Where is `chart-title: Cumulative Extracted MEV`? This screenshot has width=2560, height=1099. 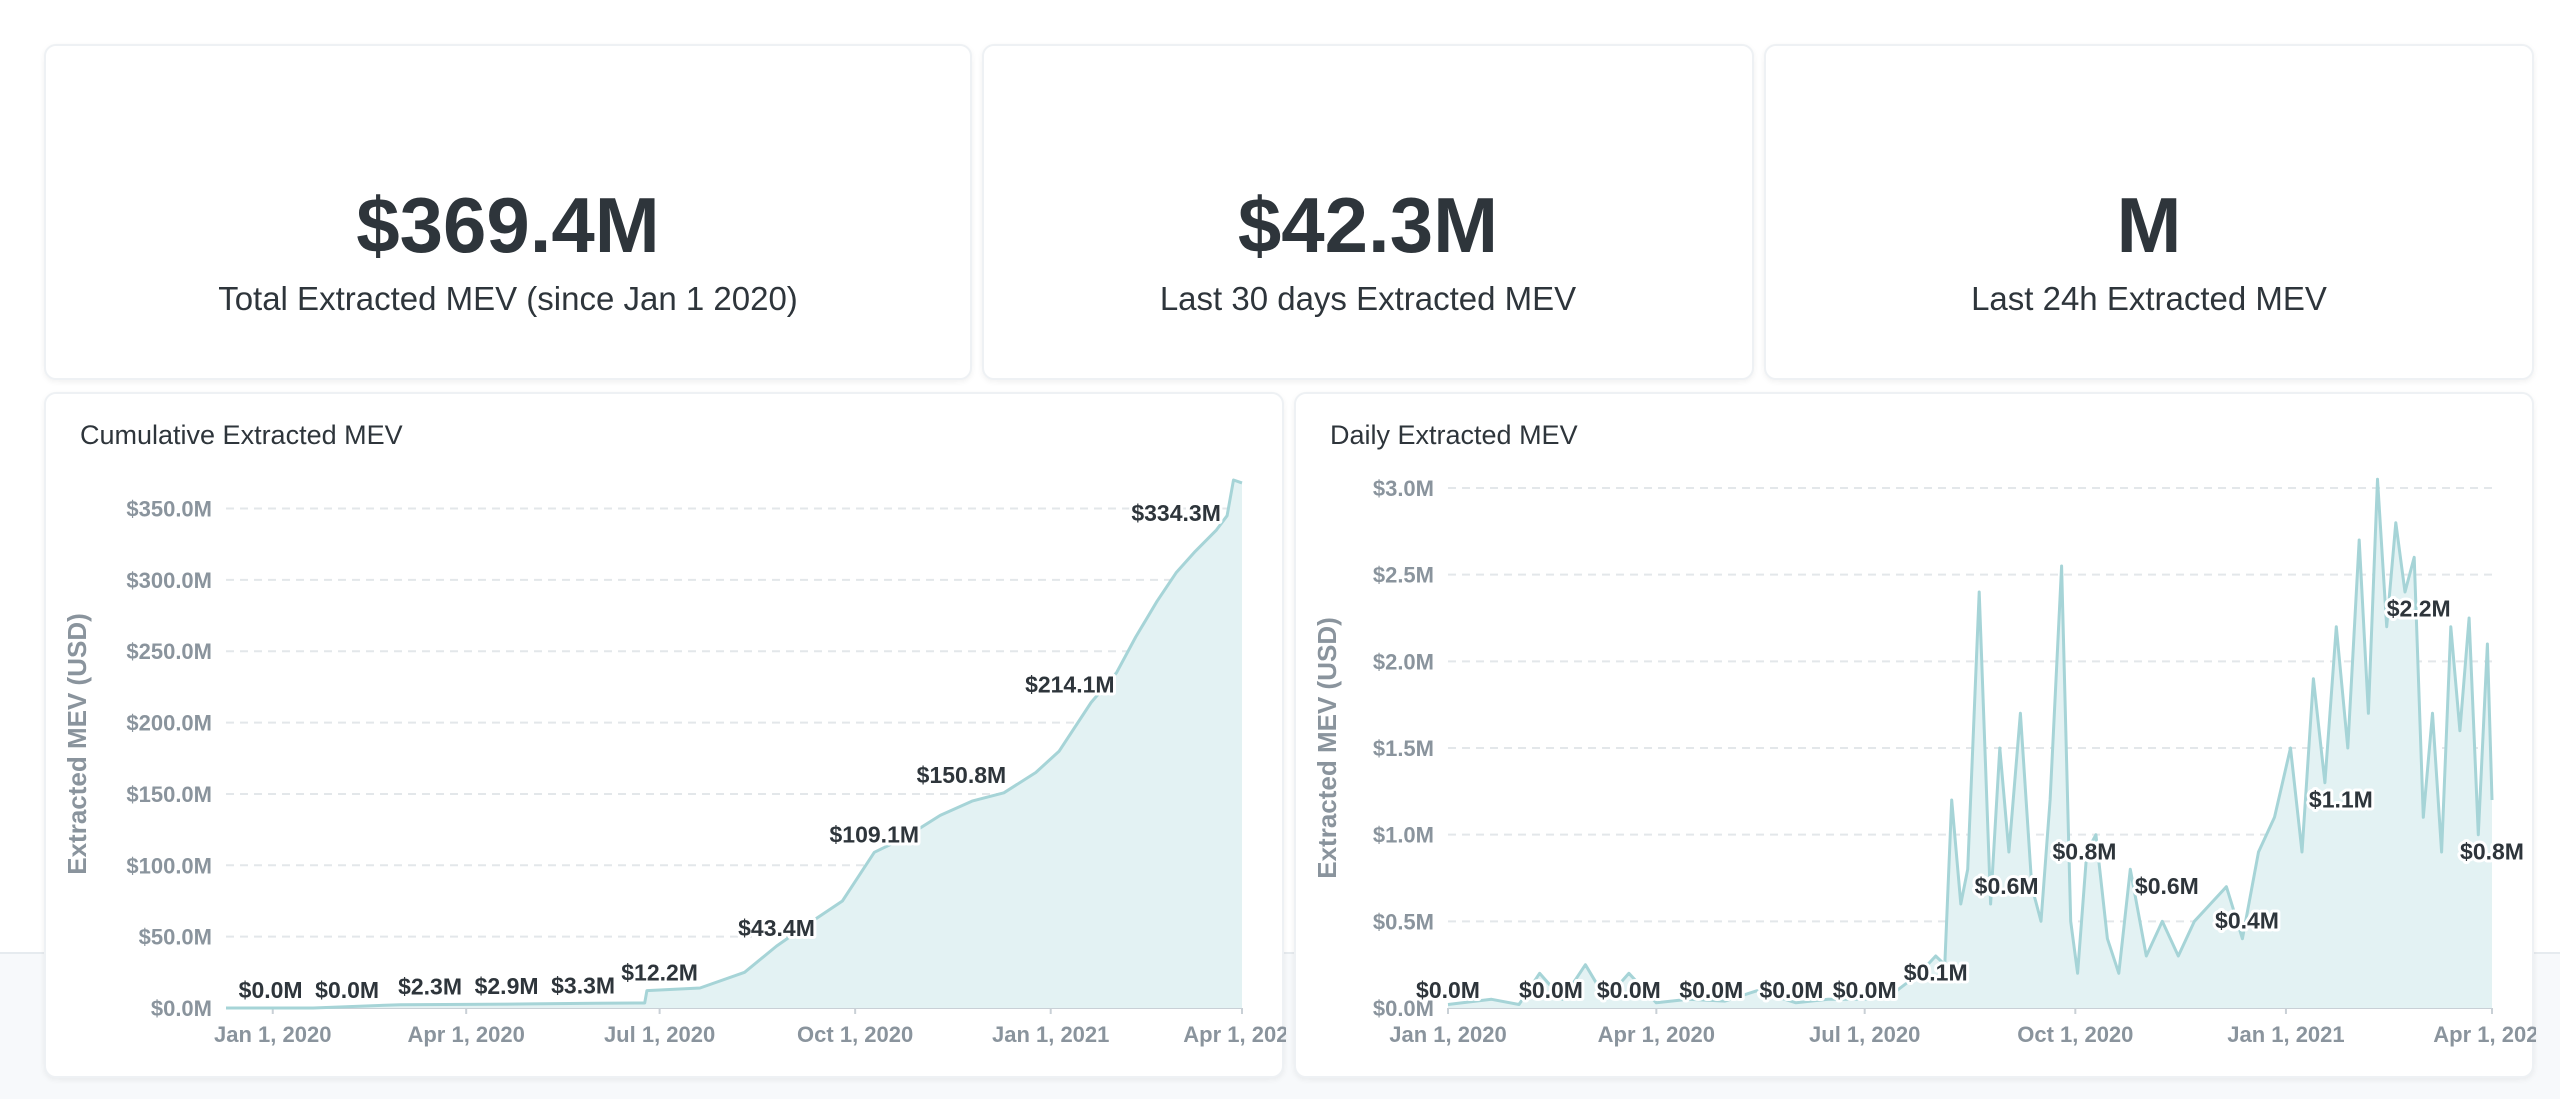 chart-title: Cumulative Extracted MEV is located at coordinates (241, 435).